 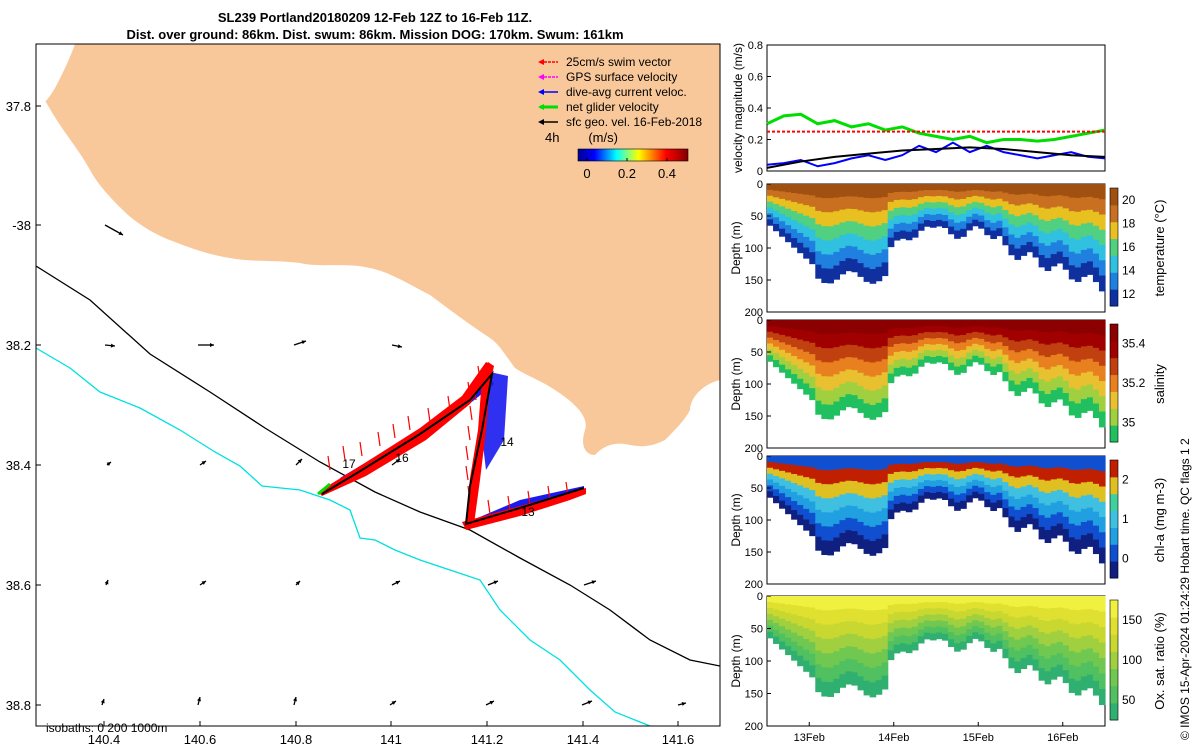 What do you see at coordinates (1125, 519) in the screenshot?
I see `colorbar-tick-label: 1` at bounding box center [1125, 519].